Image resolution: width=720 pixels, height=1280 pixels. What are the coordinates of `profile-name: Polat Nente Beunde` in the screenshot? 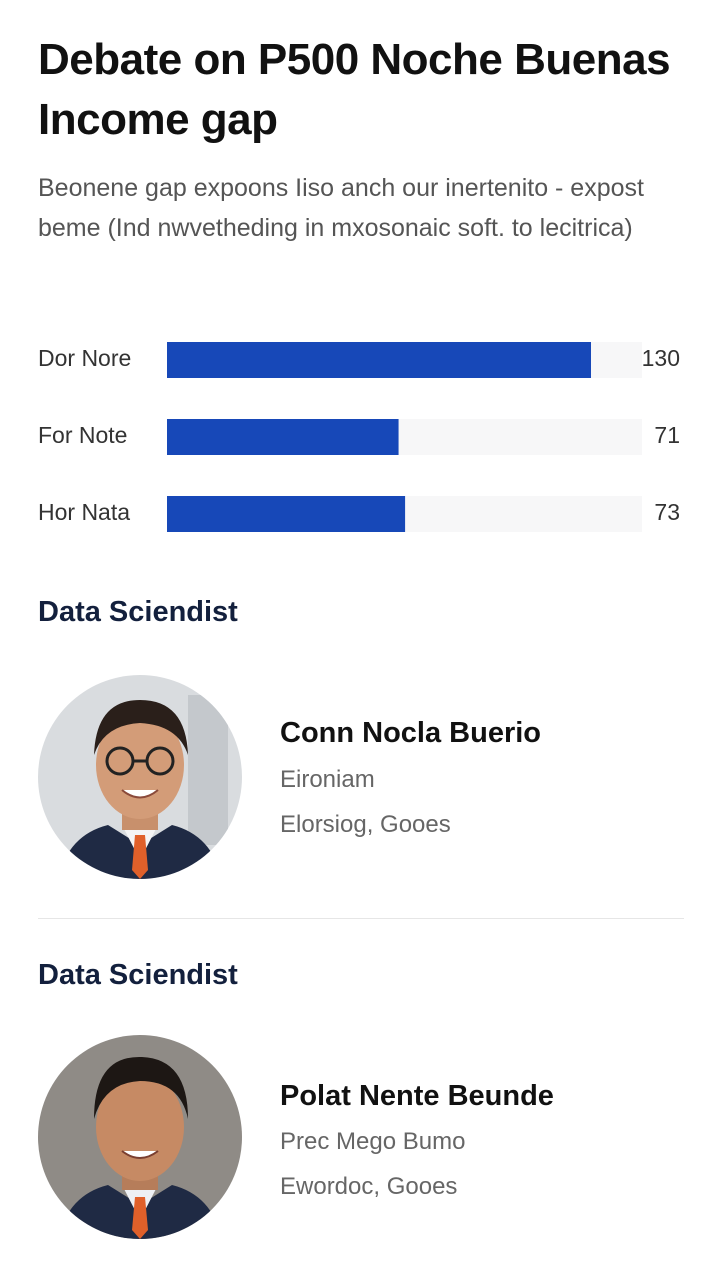 It's located at (417, 1096).